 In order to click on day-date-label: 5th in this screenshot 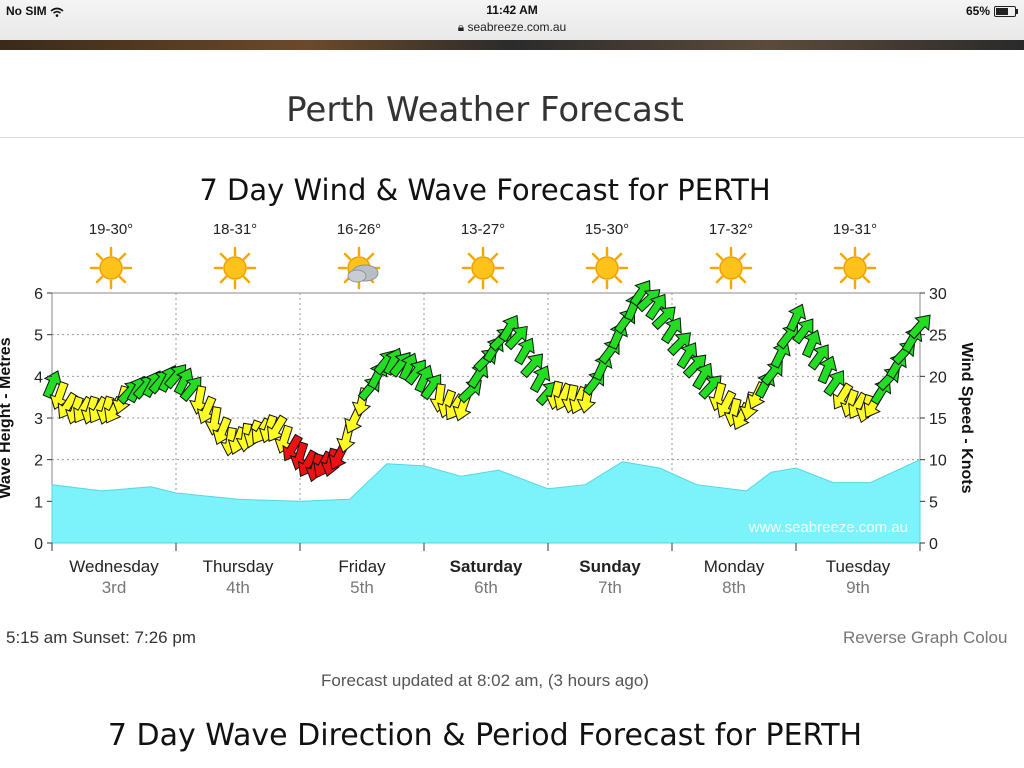, I will do `click(362, 587)`.